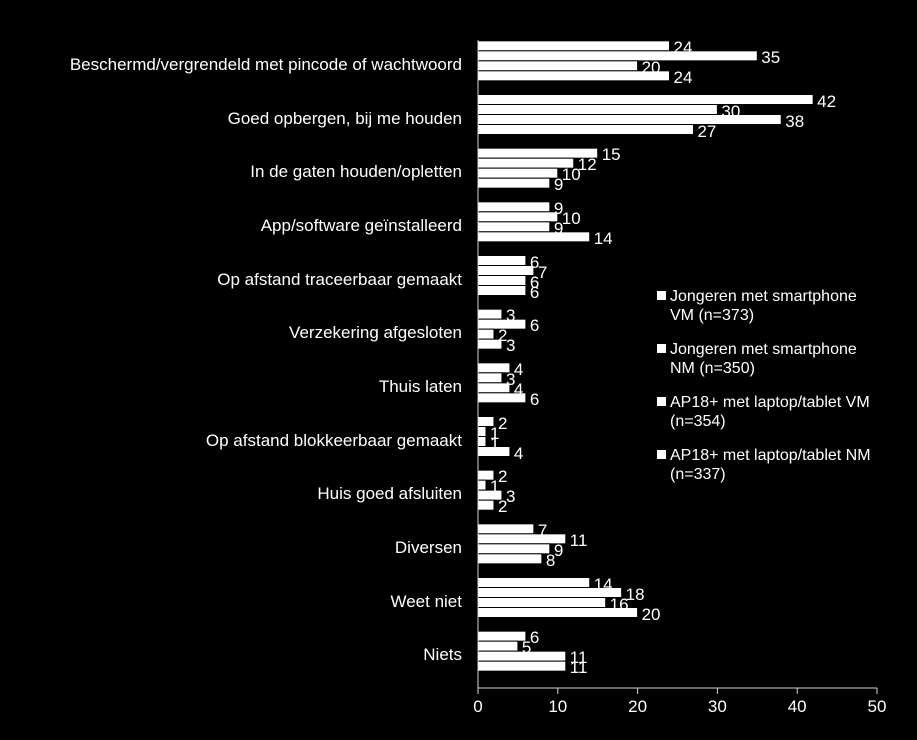 The image size is (917, 740). I want to click on x-tick-label: 0, so click(478, 706).